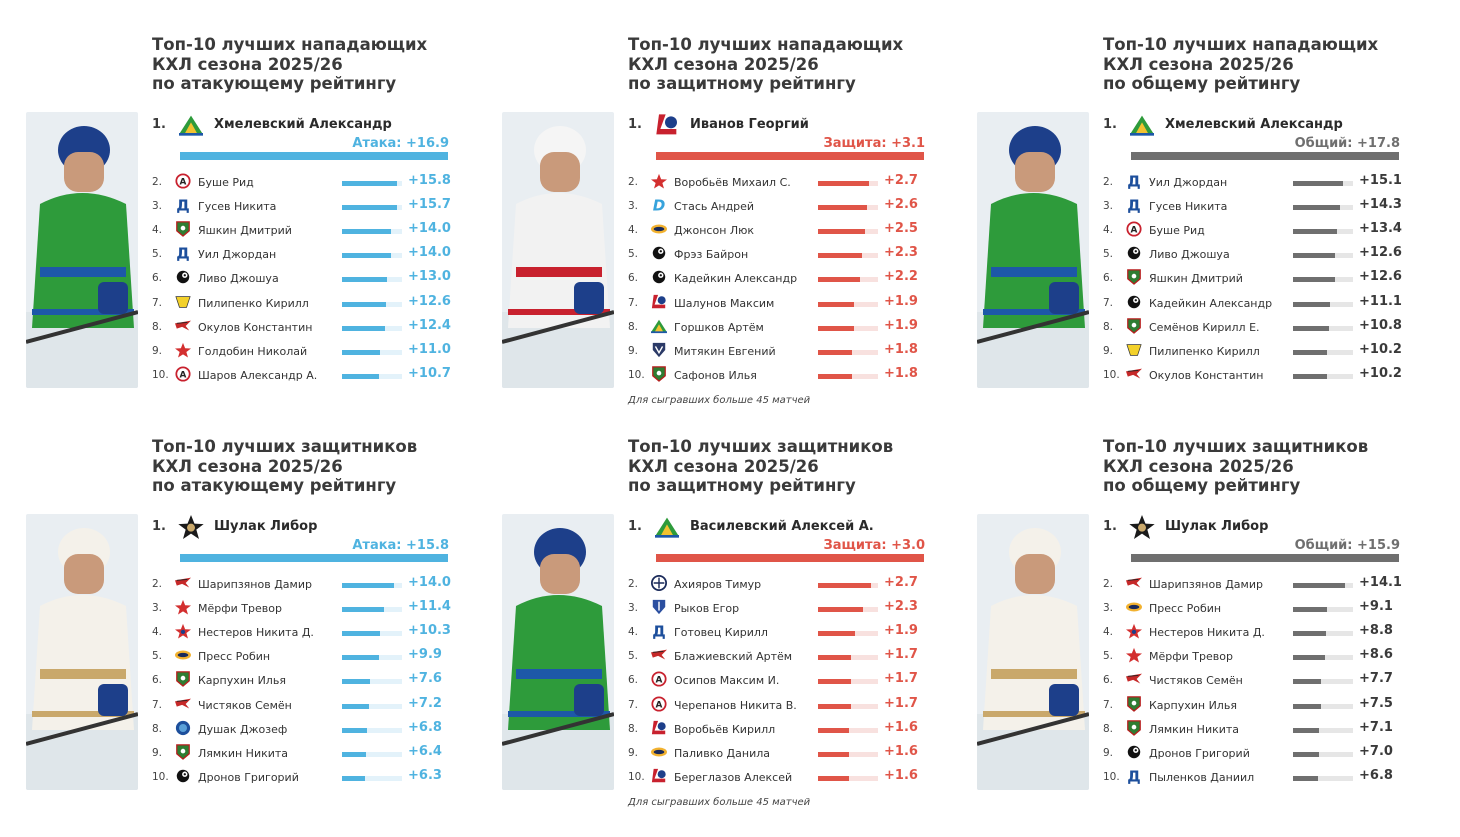 Image resolution: width=1460 pixels, height=837 pixels. I want to click on traktor-logo-icon, so click(183, 776).